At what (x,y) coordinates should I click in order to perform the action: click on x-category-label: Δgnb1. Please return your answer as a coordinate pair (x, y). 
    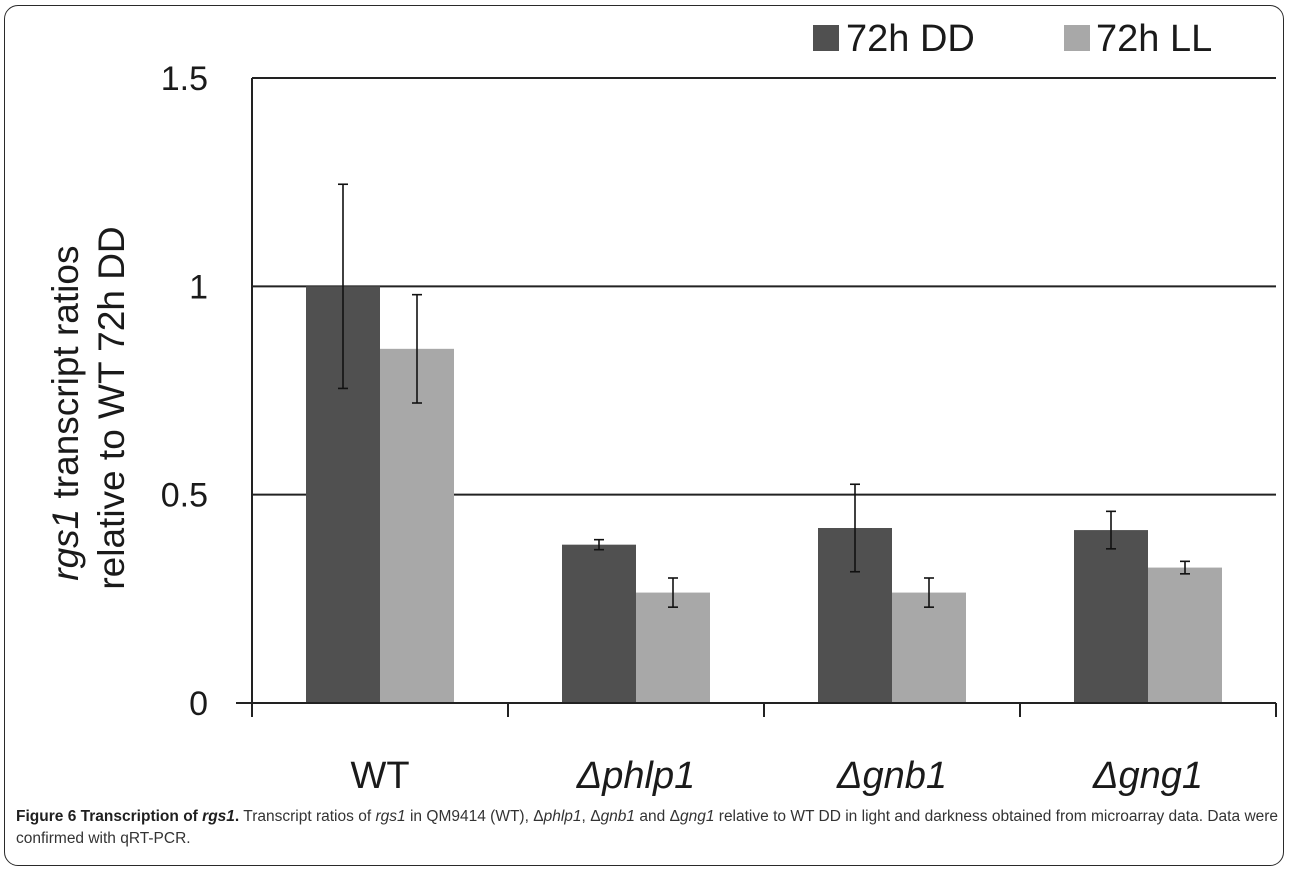
    Looking at the image, I should click on (891, 776).